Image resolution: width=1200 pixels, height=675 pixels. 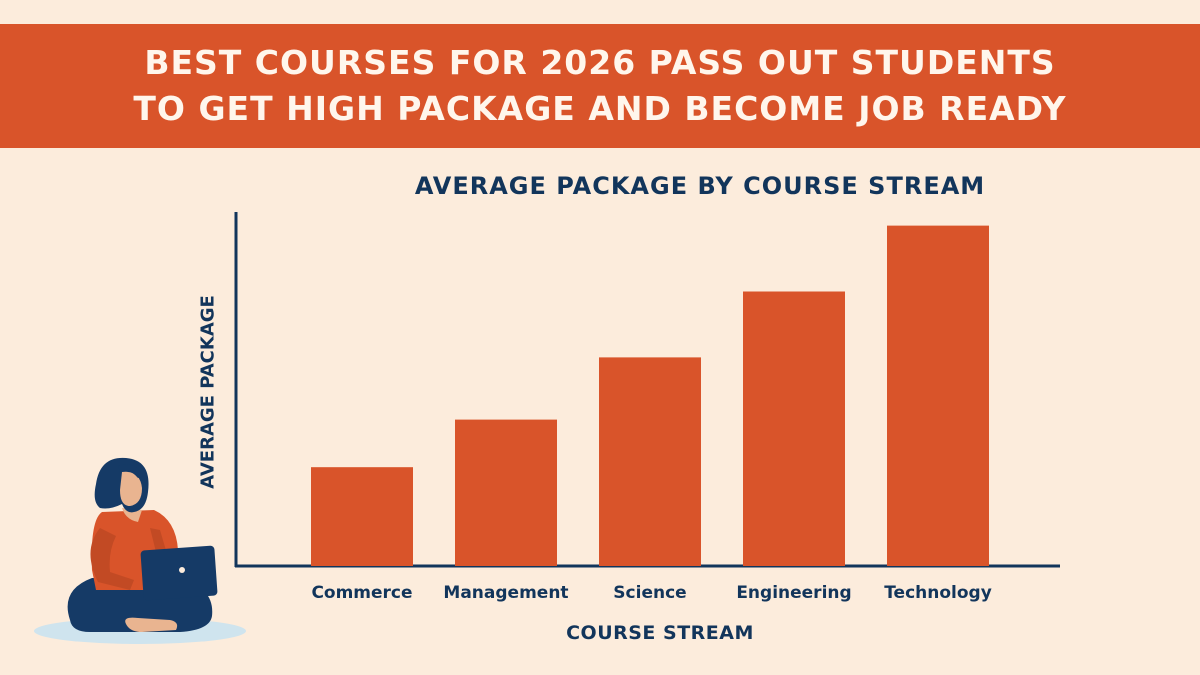 I want to click on student-with-laptop-icon, so click(x=140, y=550).